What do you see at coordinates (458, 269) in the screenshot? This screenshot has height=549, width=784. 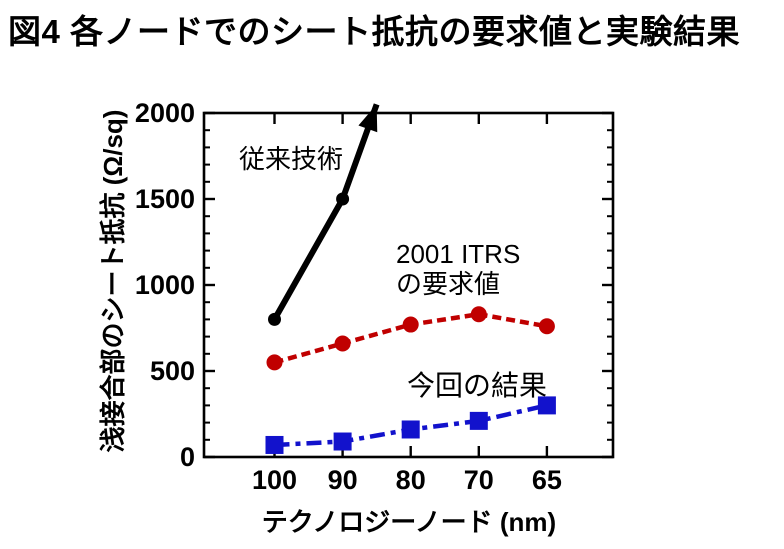 I see `series-label-itrs: 2001 ITRS の要求値` at bounding box center [458, 269].